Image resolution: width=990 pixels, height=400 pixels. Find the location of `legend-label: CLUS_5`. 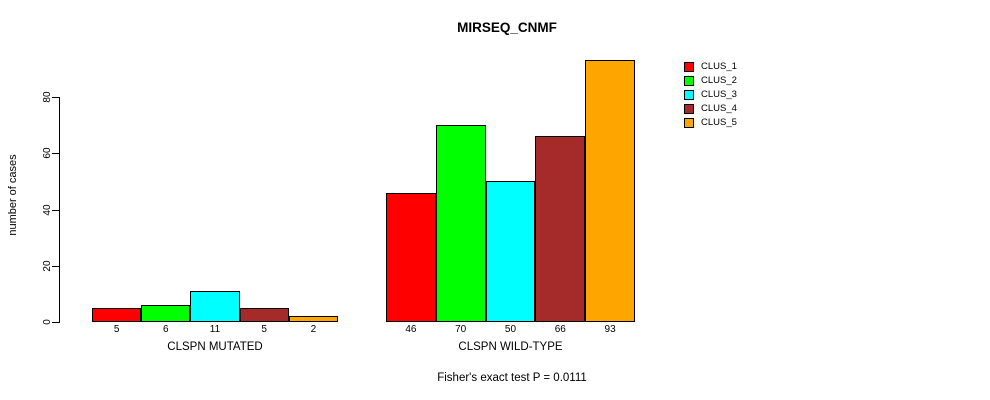

legend-label: CLUS_5 is located at coordinates (719, 122).